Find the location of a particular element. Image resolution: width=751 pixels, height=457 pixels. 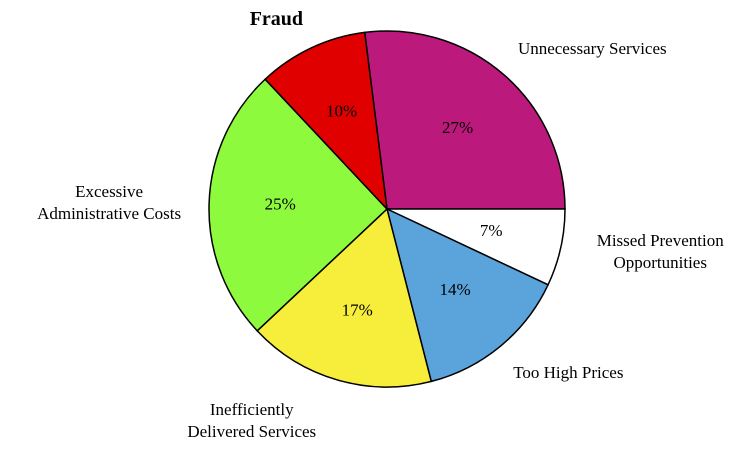

value-label: 17% is located at coordinates (357, 309).